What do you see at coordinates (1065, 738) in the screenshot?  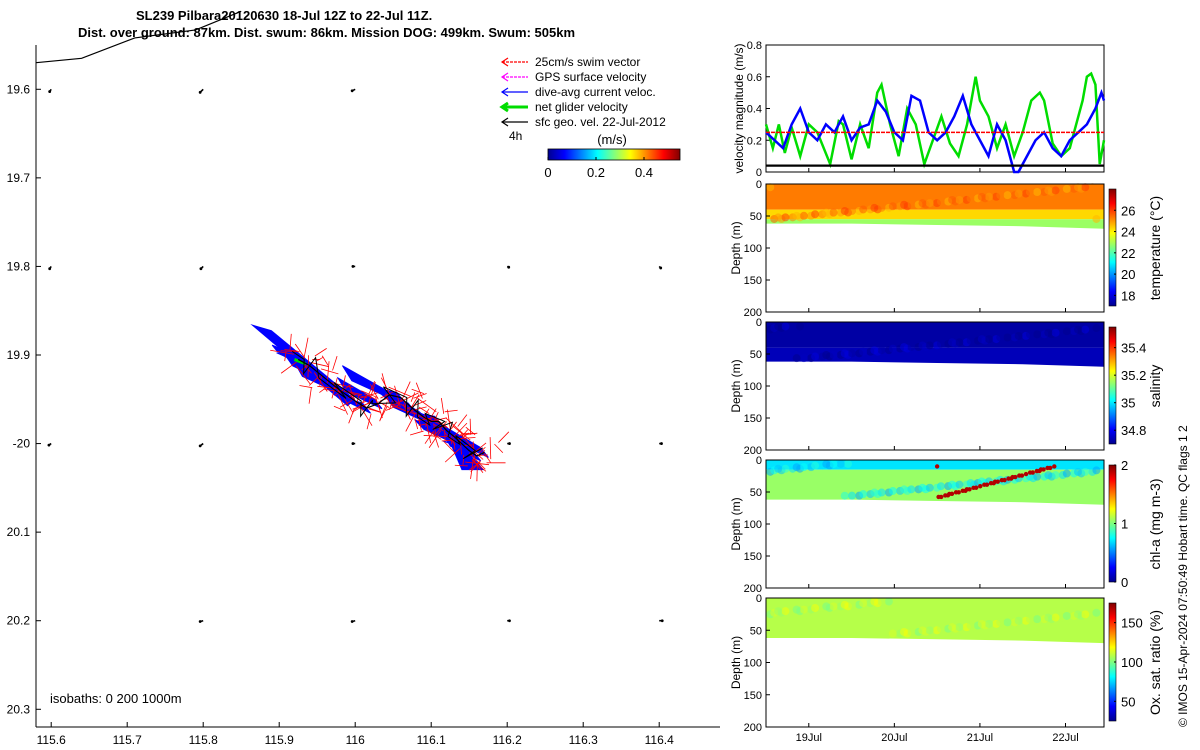 I see `time-axis-tick-label: 22Jul` at bounding box center [1065, 738].